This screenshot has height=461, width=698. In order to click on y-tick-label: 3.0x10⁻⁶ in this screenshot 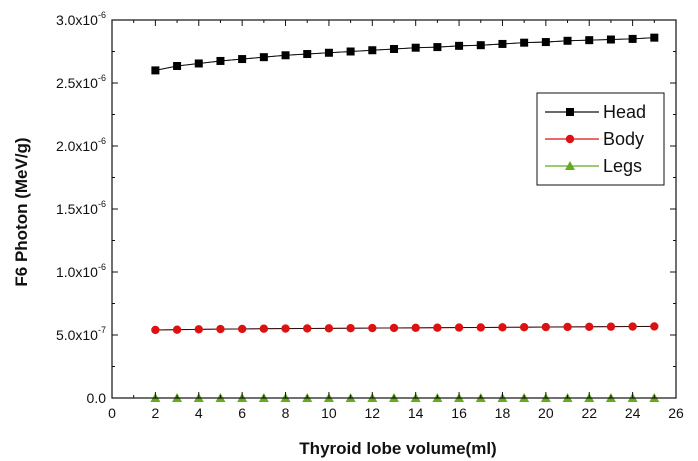, I will do `click(81, 19)`.